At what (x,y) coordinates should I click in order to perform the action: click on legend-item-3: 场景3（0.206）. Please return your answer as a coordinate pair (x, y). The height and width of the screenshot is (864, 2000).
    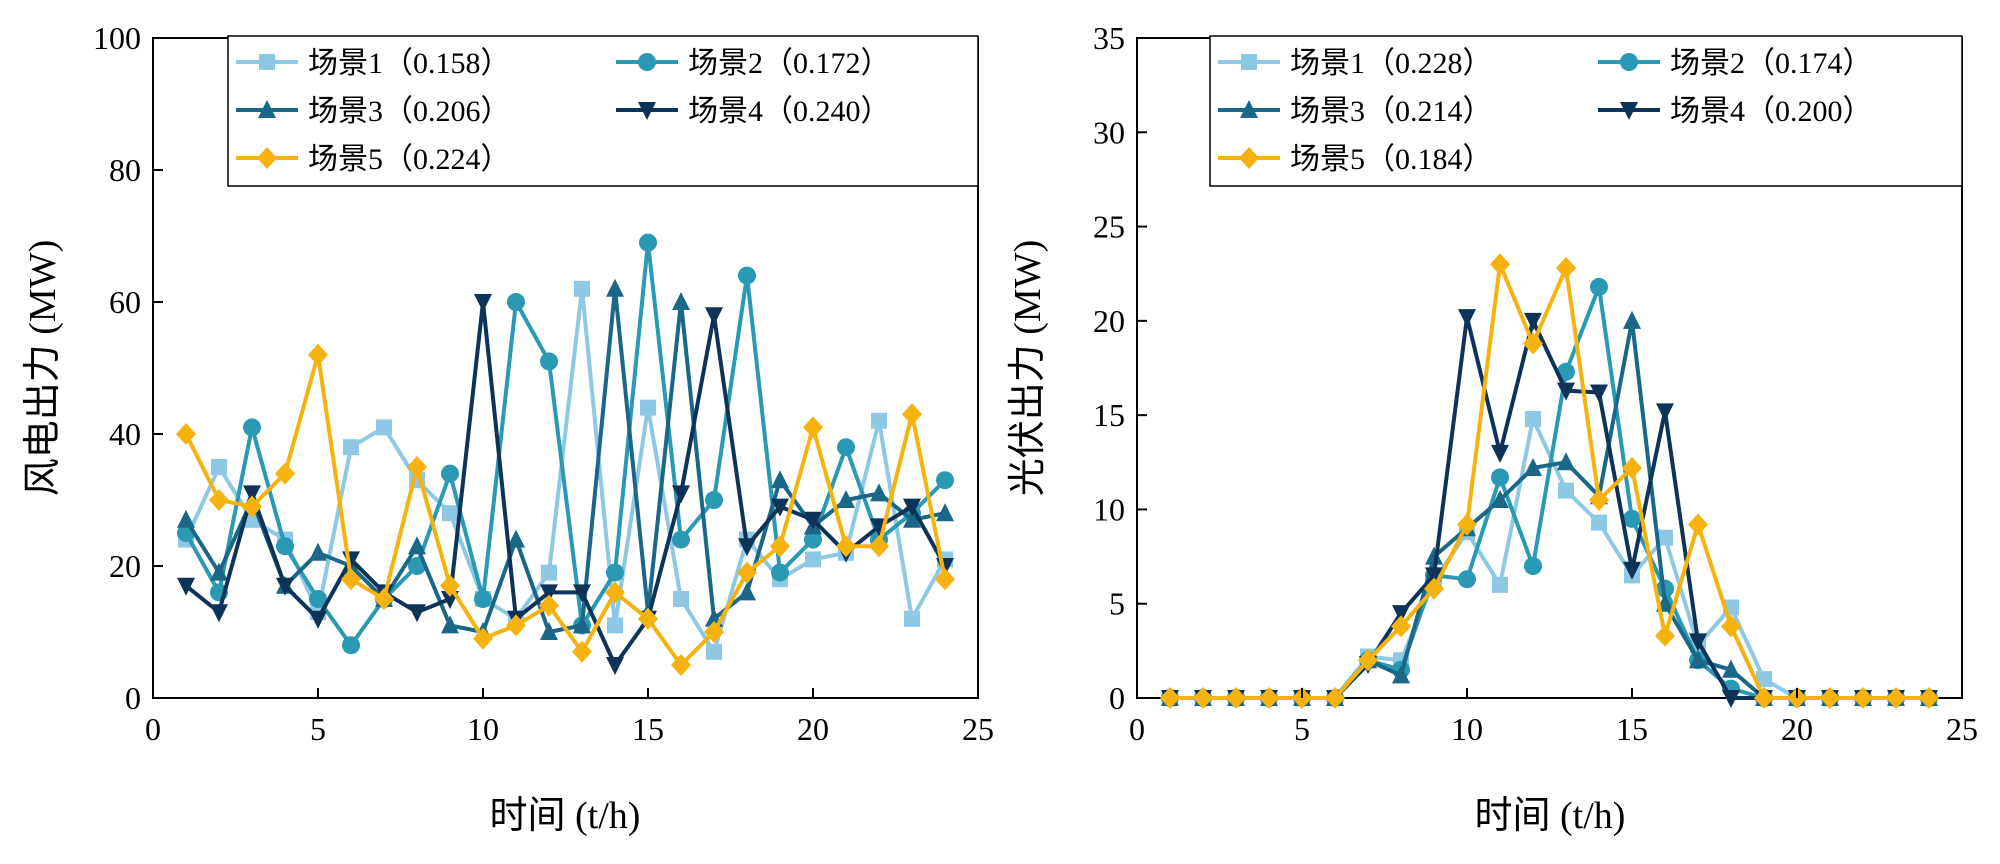
    Looking at the image, I should click on (373, 111).